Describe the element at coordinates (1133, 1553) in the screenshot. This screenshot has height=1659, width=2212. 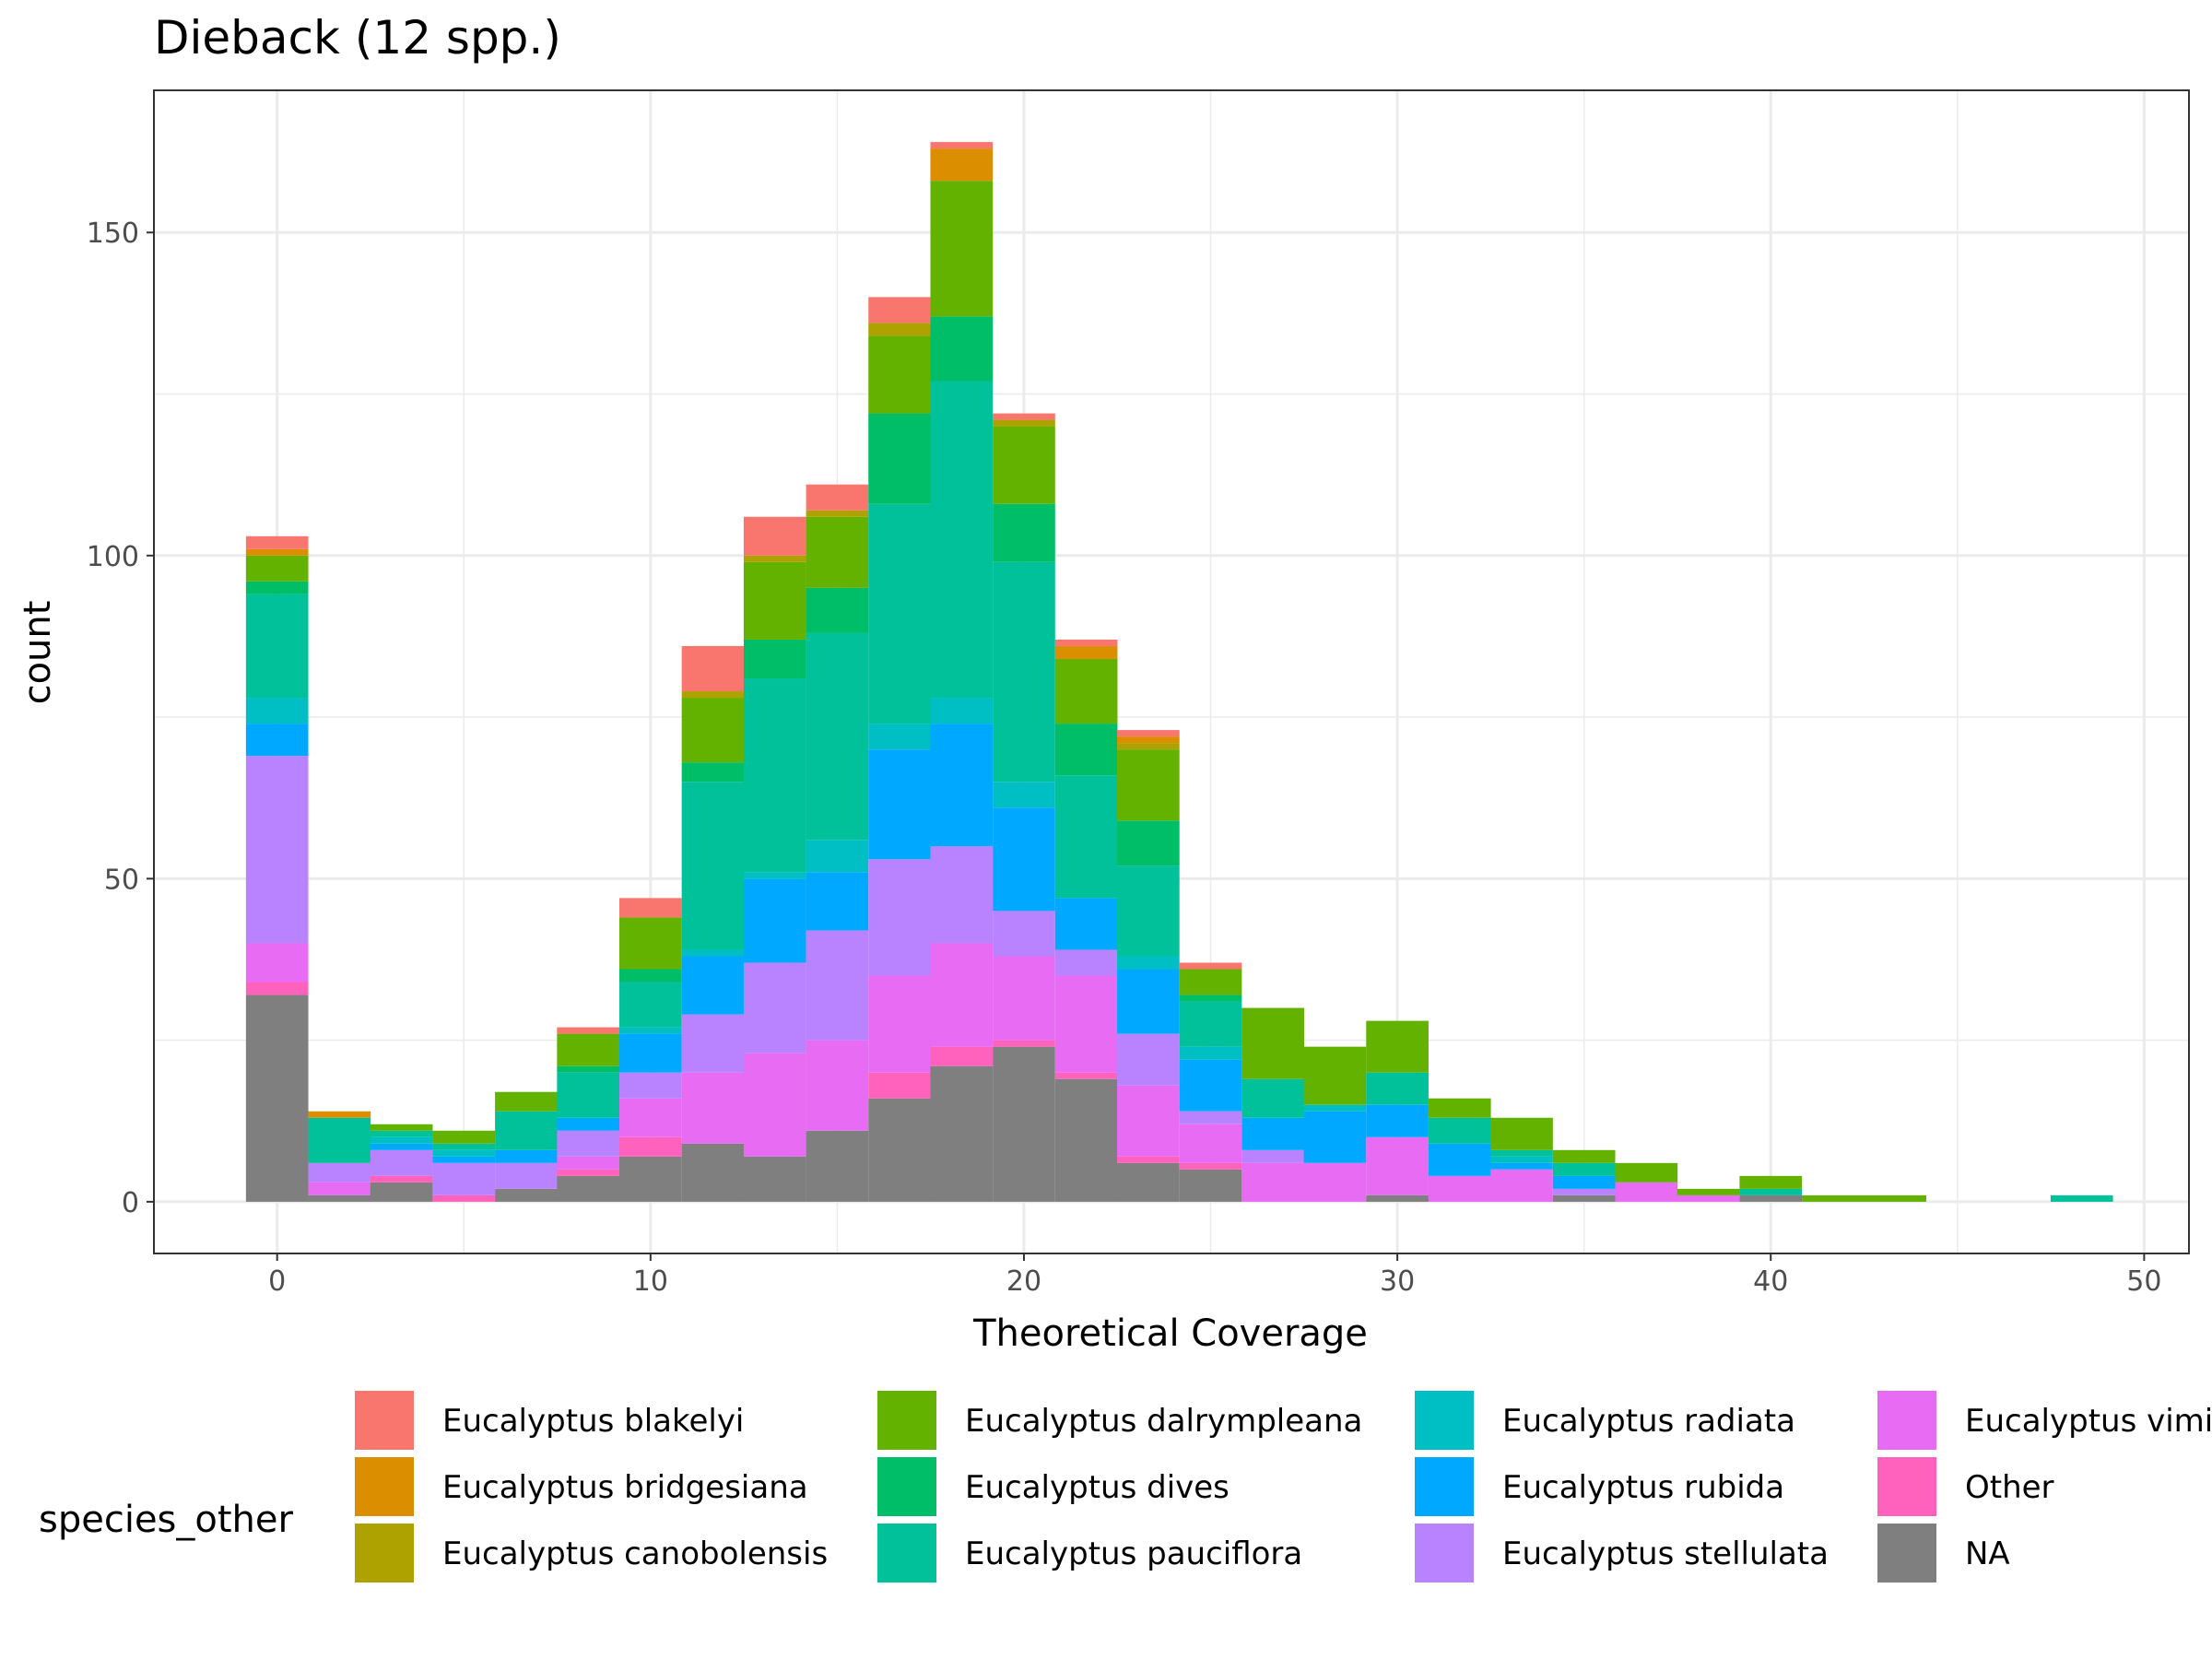
I see `legend-label: Eucalyptus pauciflora` at that location.